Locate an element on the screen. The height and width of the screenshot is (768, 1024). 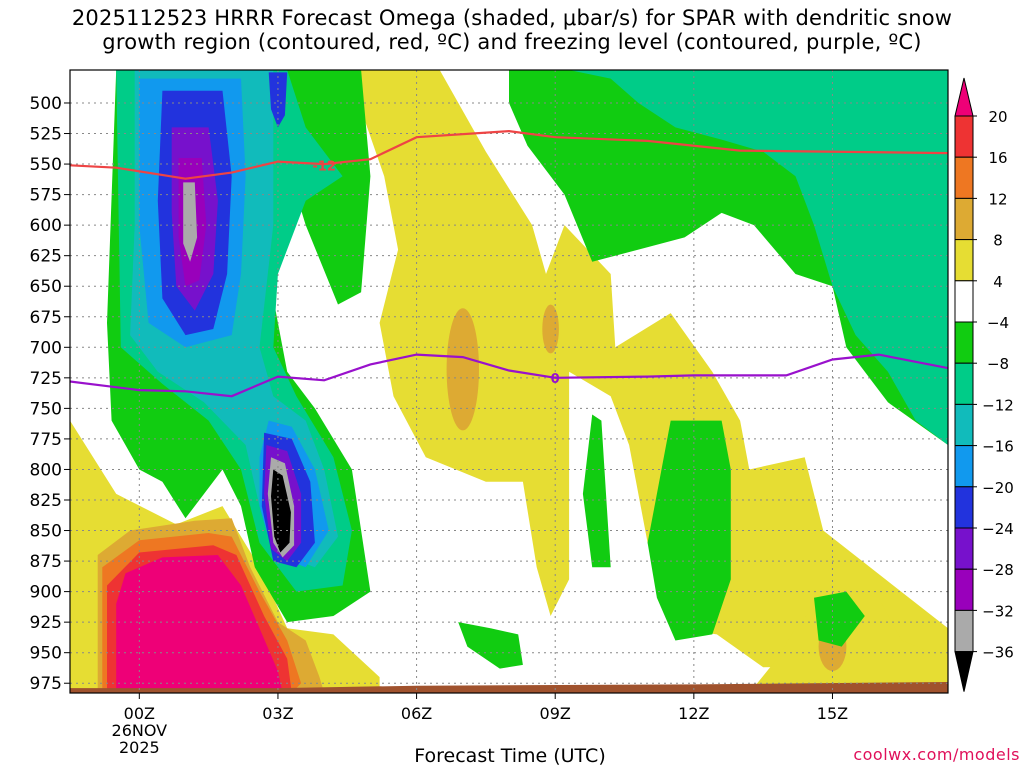
colorbar-label: −36 is located at coordinates (998, 653).